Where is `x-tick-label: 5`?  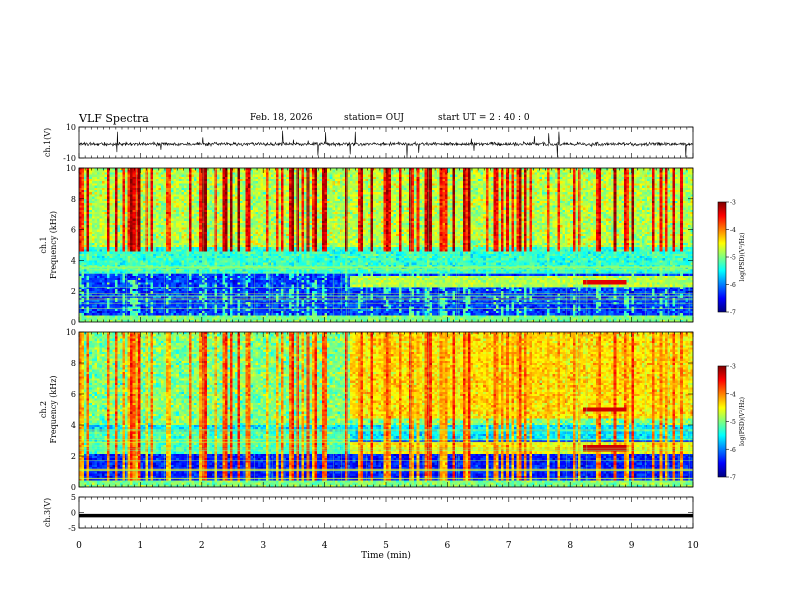
x-tick-label: 5 is located at coordinates (386, 546).